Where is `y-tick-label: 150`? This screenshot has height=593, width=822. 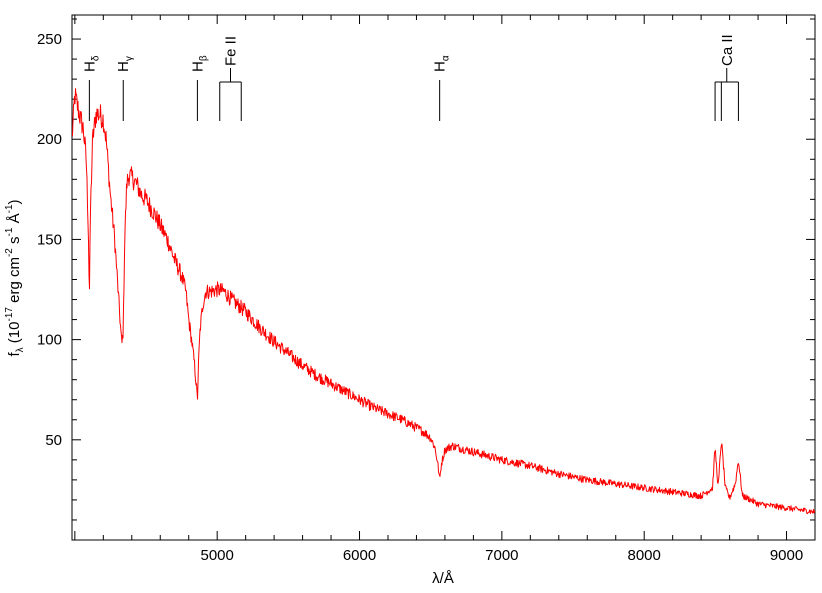
y-tick-label: 150 is located at coordinates (49, 239).